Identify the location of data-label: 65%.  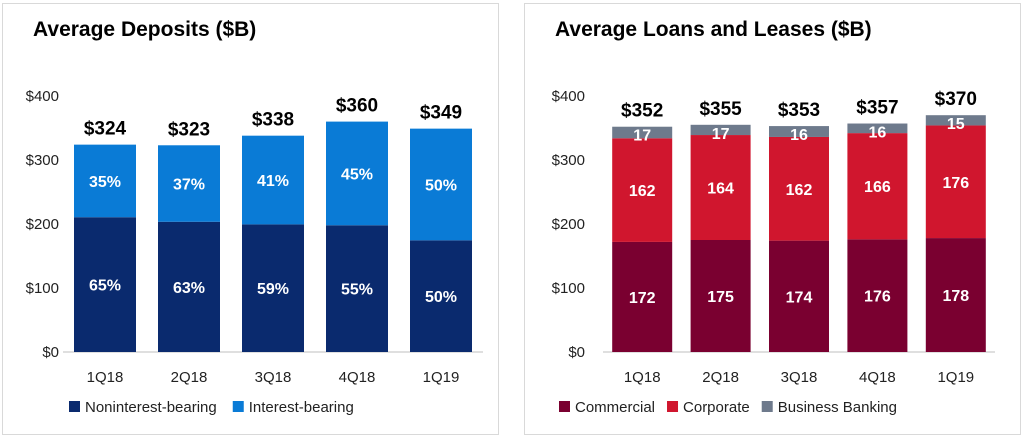
(105, 286).